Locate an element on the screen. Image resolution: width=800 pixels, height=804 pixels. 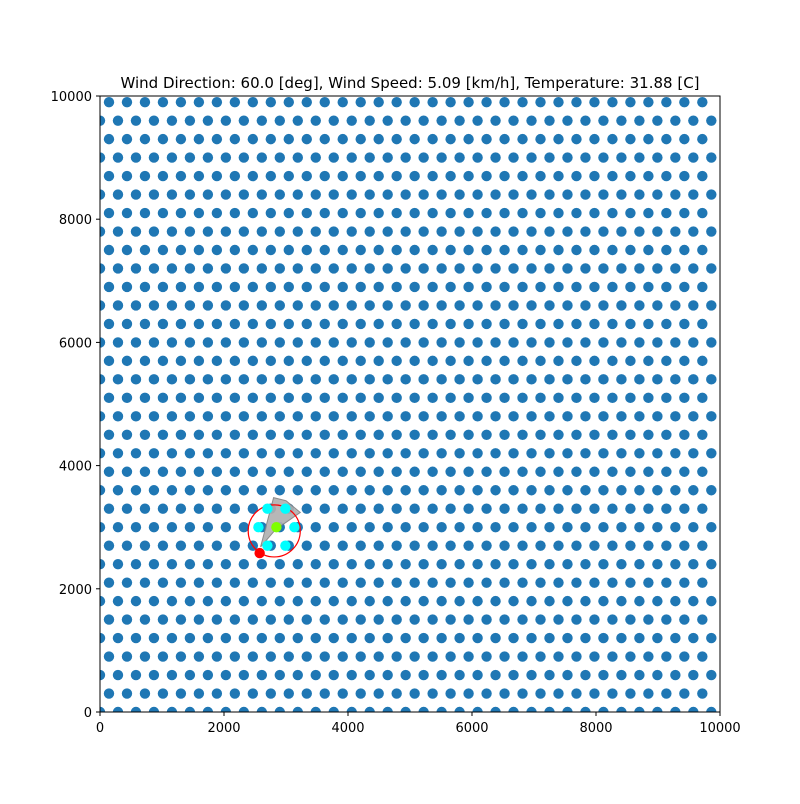
x-tick-label: 4000 is located at coordinates (347, 728).